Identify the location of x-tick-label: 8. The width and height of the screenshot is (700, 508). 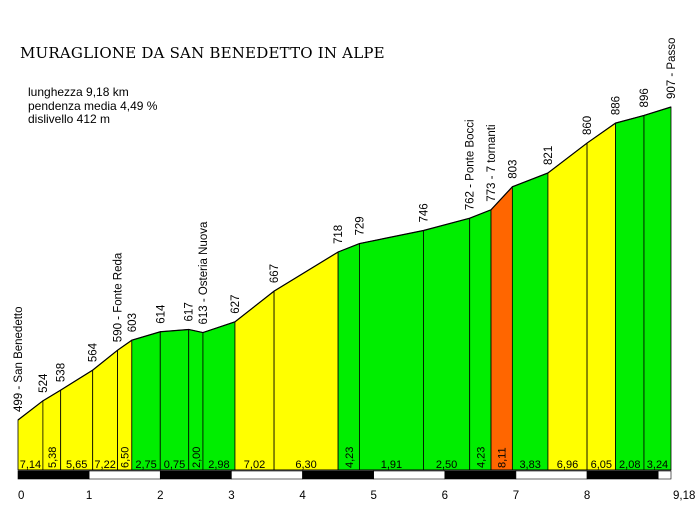
(587, 496).